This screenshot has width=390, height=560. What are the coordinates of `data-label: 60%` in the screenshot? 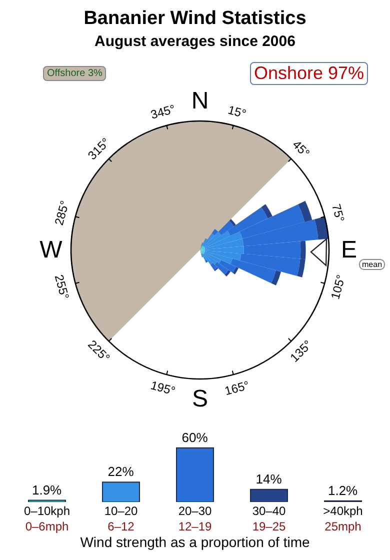 It's located at (195, 437).